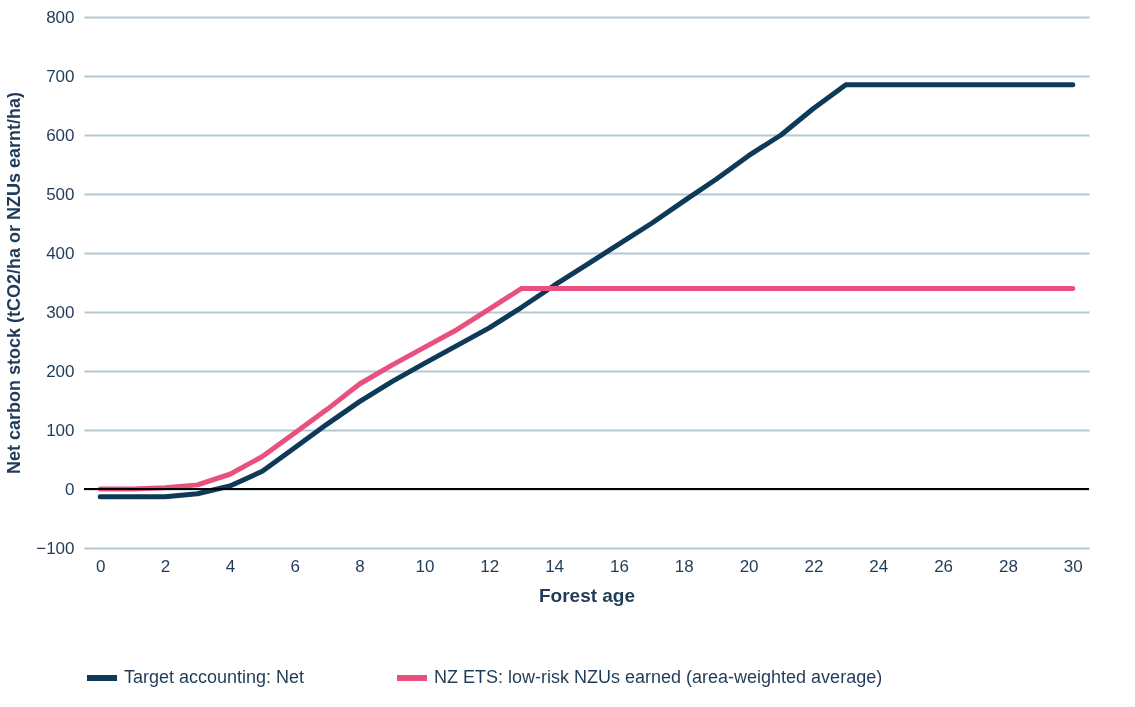  What do you see at coordinates (60, 194) in the screenshot?
I see `y-tick-label: 500` at bounding box center [60, 194].